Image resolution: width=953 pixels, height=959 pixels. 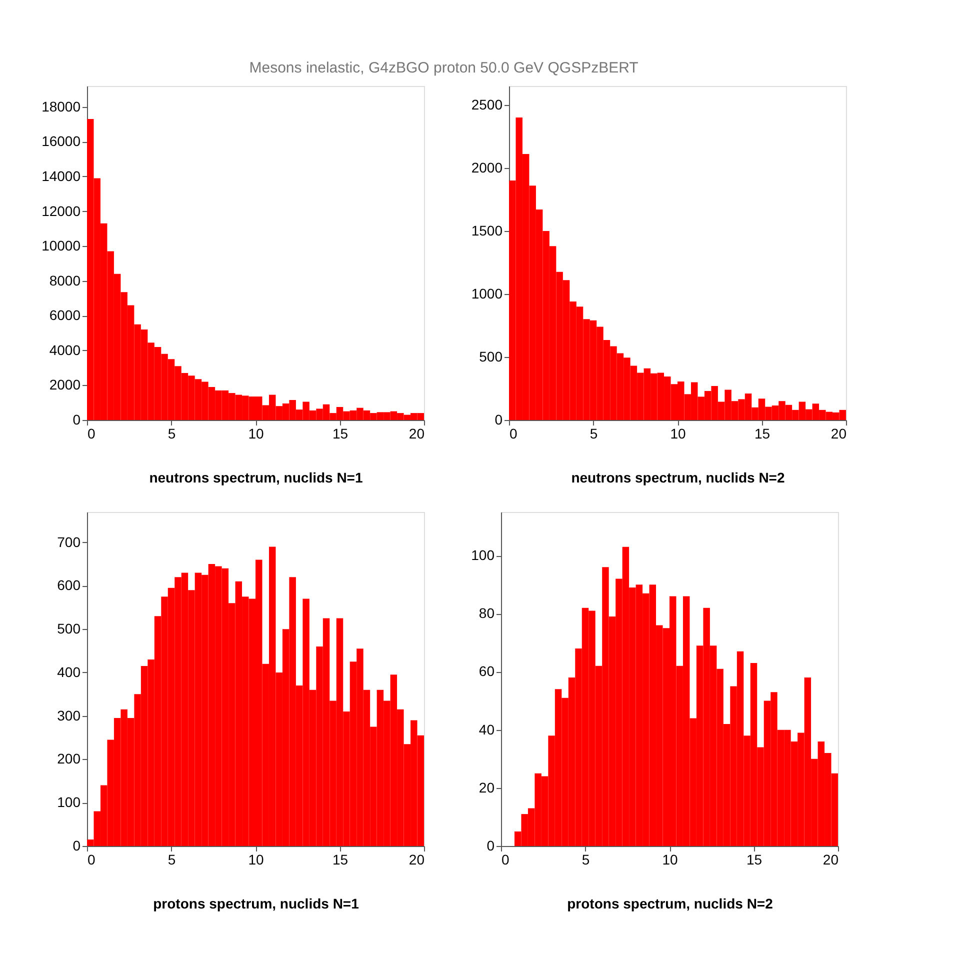 What do you see at coordinates (69, 585) in the screenshot?
I see `y-tick-label: 600` at bounding box center [69, 585].